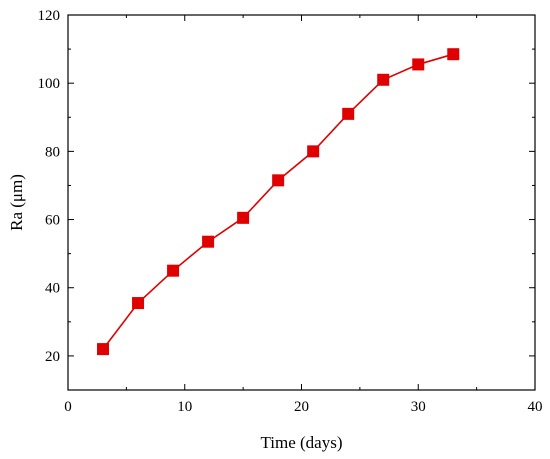  Describe the element at coordinates (535, 407) in the screenshot. I see `x-tick-label: 40` at that location.